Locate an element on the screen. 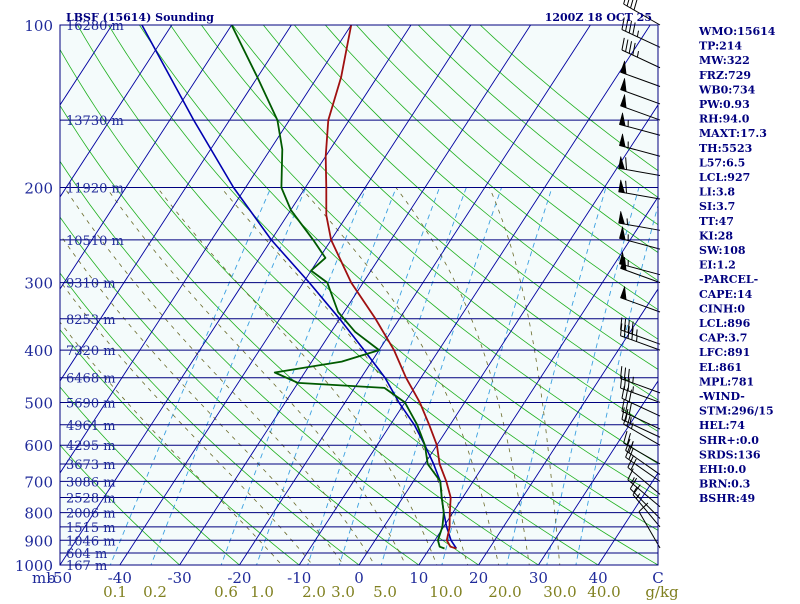 Image resolution: width=800 pixels, height=604 pixels. index-entry: EHI:0.0 is located at coordinates (722, 469).